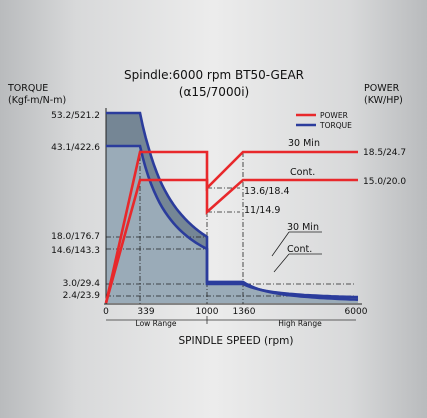  What do you see at coordinates (214, 75) in the screenshot?
I see `chart-title: Spindle:6000 rpm BT50-GEAR` at bounding box center [214, 75].